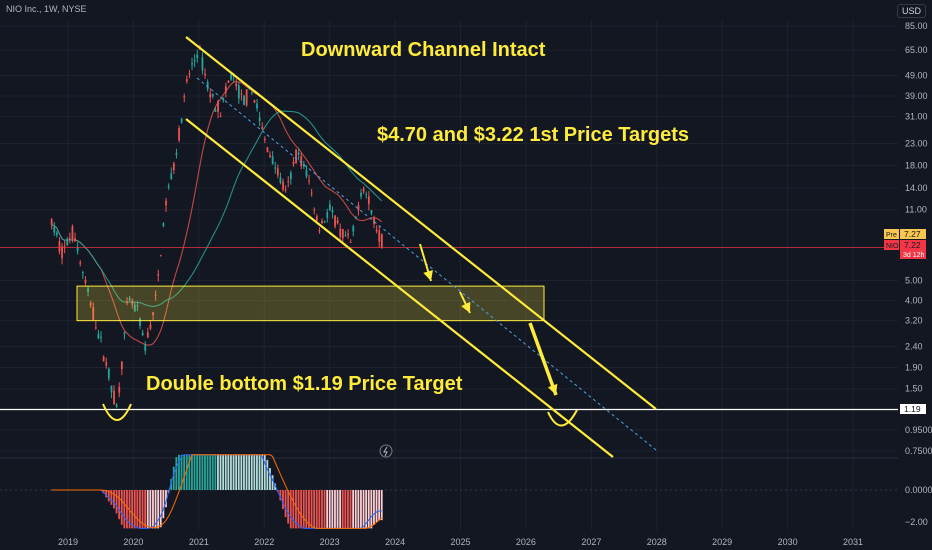 Image resolution: width=932 pixels, height=550 pixels. Describe the element at coordinates (914, 346) in the screenshot. I see `price-axis-label: 2.40` at that location.